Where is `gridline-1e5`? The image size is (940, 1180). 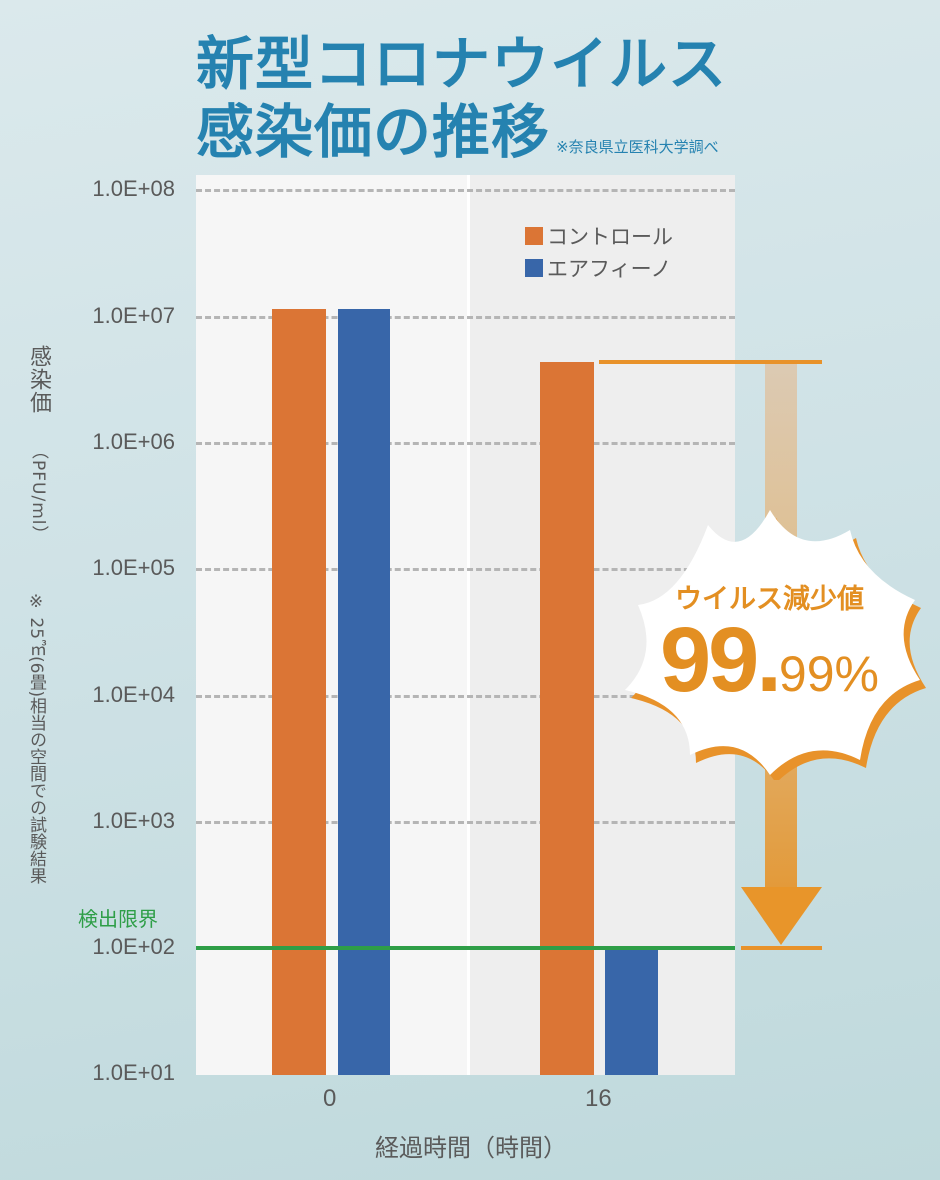
gridline-1e5 is located at coordinates (465, 569).